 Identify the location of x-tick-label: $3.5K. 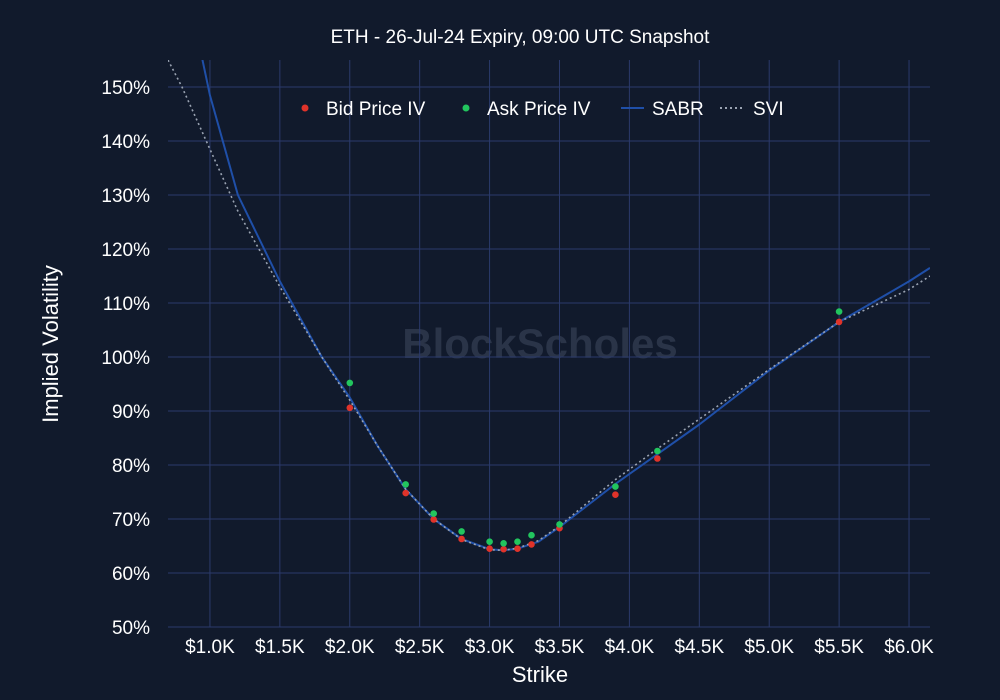
(560, 647).